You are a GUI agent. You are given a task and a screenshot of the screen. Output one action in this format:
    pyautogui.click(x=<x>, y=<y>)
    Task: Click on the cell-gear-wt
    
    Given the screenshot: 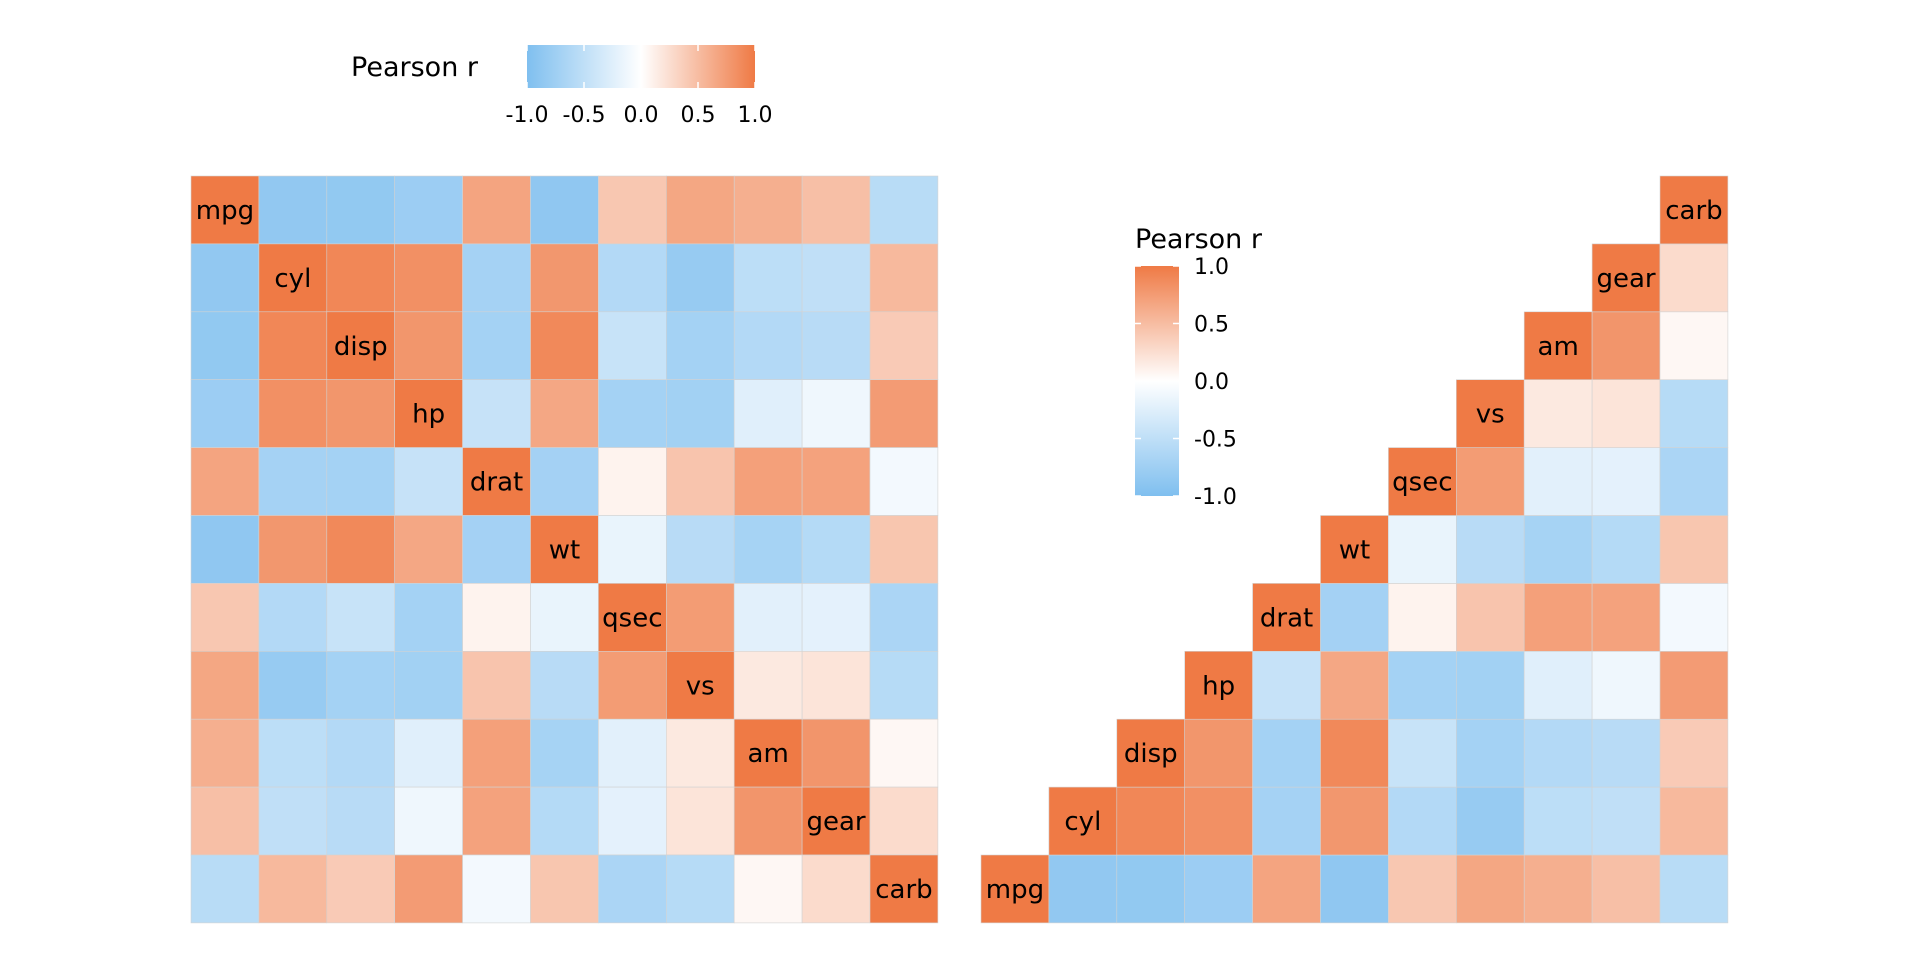 What is the action you would take?
    pyautogui.click(x=564, y=821)
    